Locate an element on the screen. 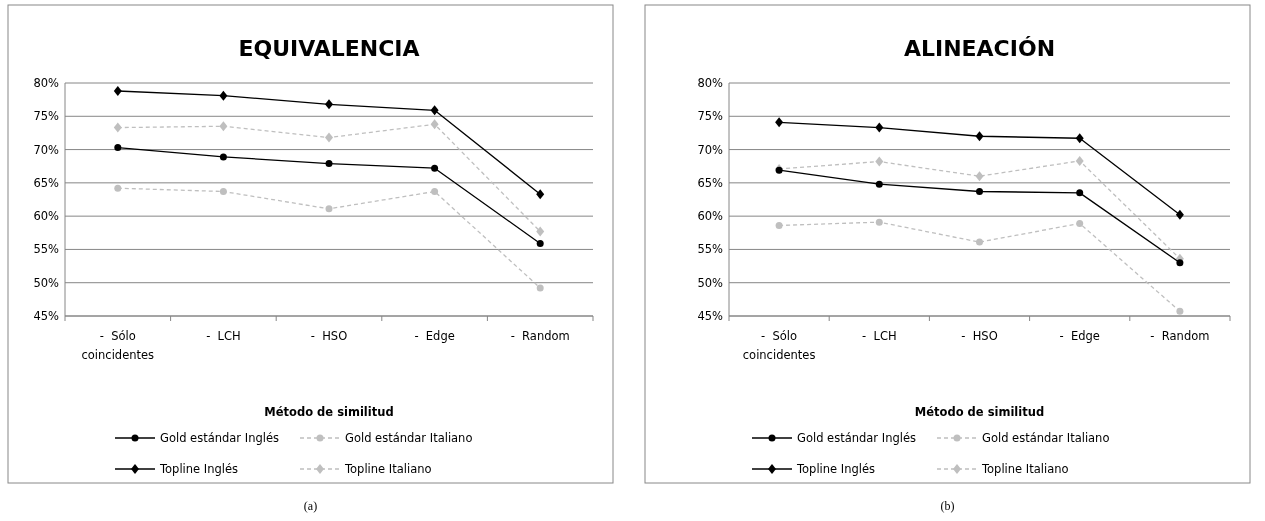 The width and height of the screenshot is (1265, 521). text: (b) is located at coordinates (947, 506).